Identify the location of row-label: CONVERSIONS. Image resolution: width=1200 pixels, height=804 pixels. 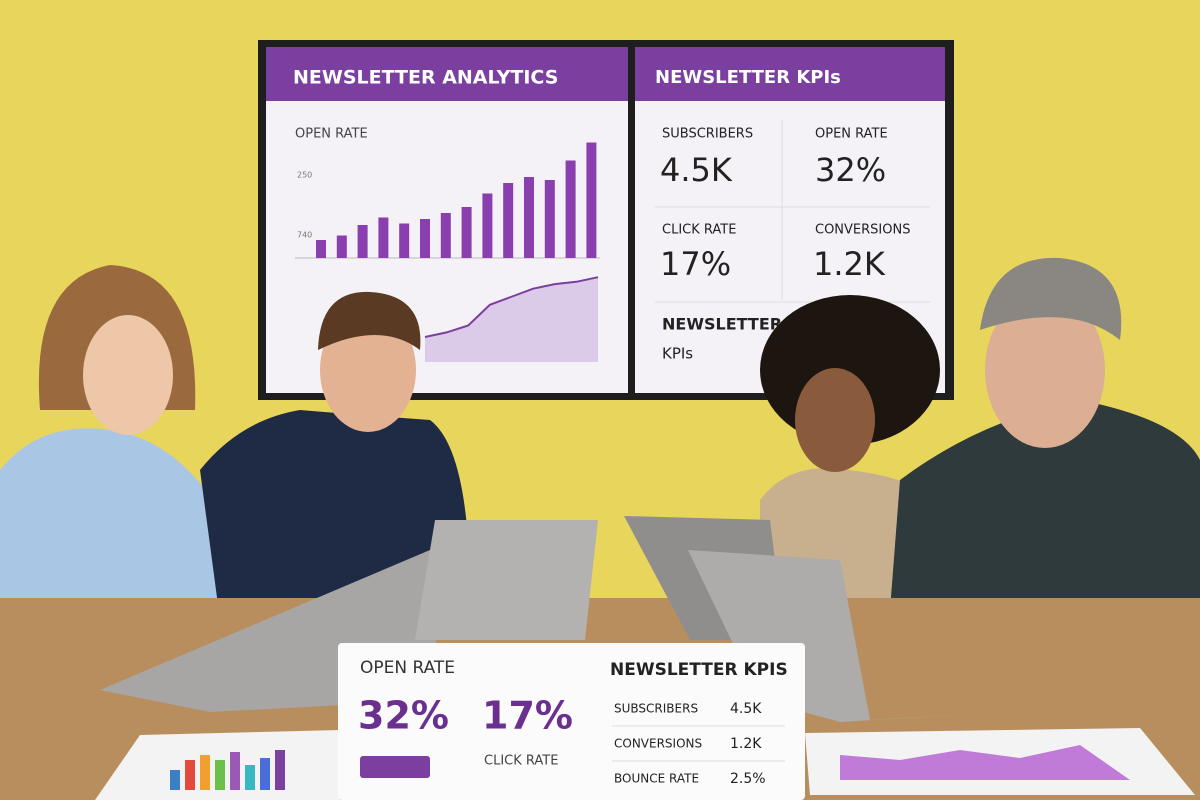
(658, 744).